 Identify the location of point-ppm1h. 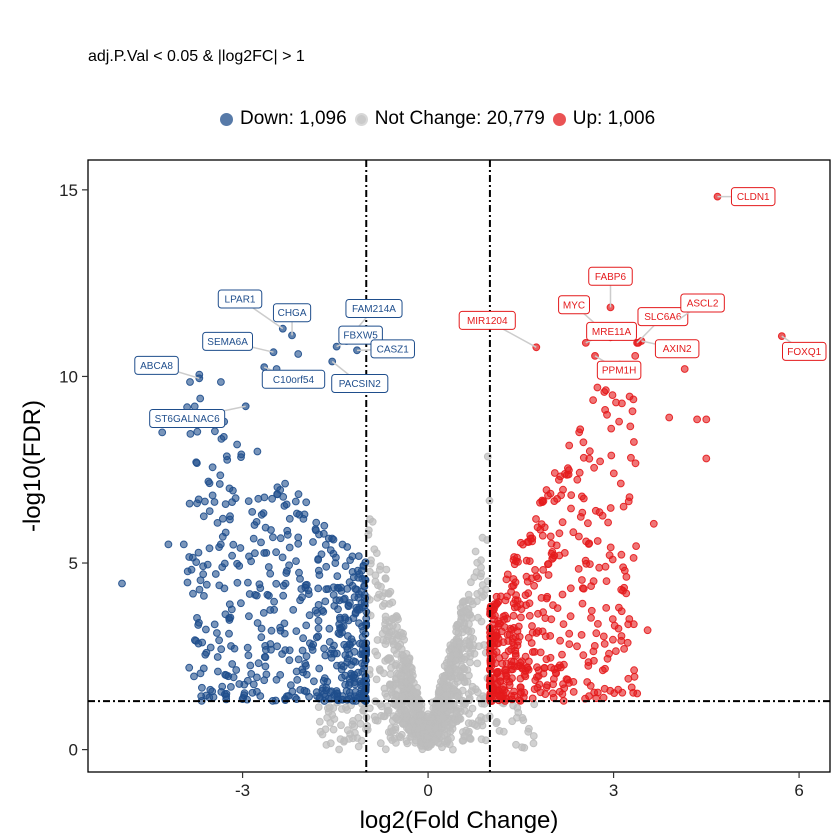
(595, 356).